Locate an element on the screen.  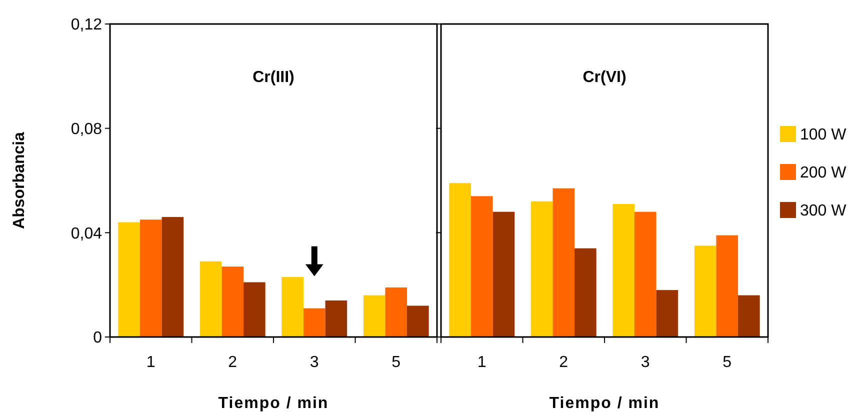
text: Cr(III) is located at coordinates (273, 77).